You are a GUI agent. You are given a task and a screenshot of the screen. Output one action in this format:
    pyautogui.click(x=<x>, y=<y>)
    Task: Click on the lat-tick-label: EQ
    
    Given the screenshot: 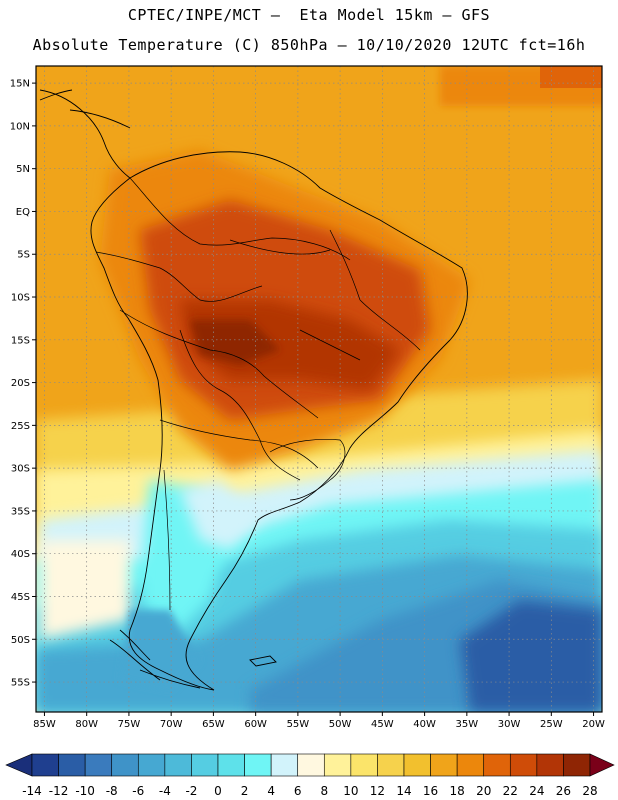 What is the action you would take?
    pyautogui.click(x=23, y=212)
    